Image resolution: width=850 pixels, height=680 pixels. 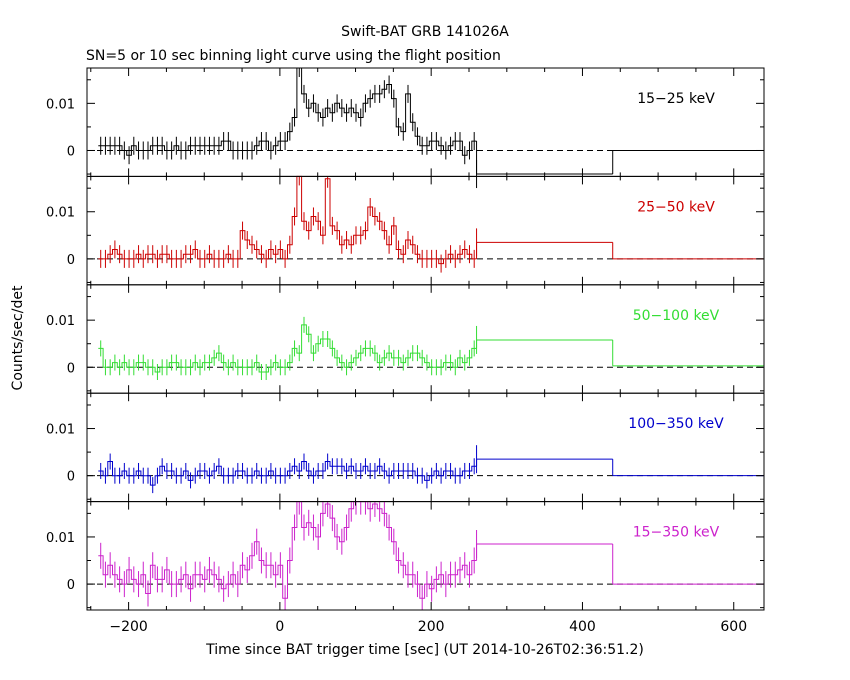 I want to click on panel-3: 0 0.01 50−100 keV, so click(x=405, y=339).